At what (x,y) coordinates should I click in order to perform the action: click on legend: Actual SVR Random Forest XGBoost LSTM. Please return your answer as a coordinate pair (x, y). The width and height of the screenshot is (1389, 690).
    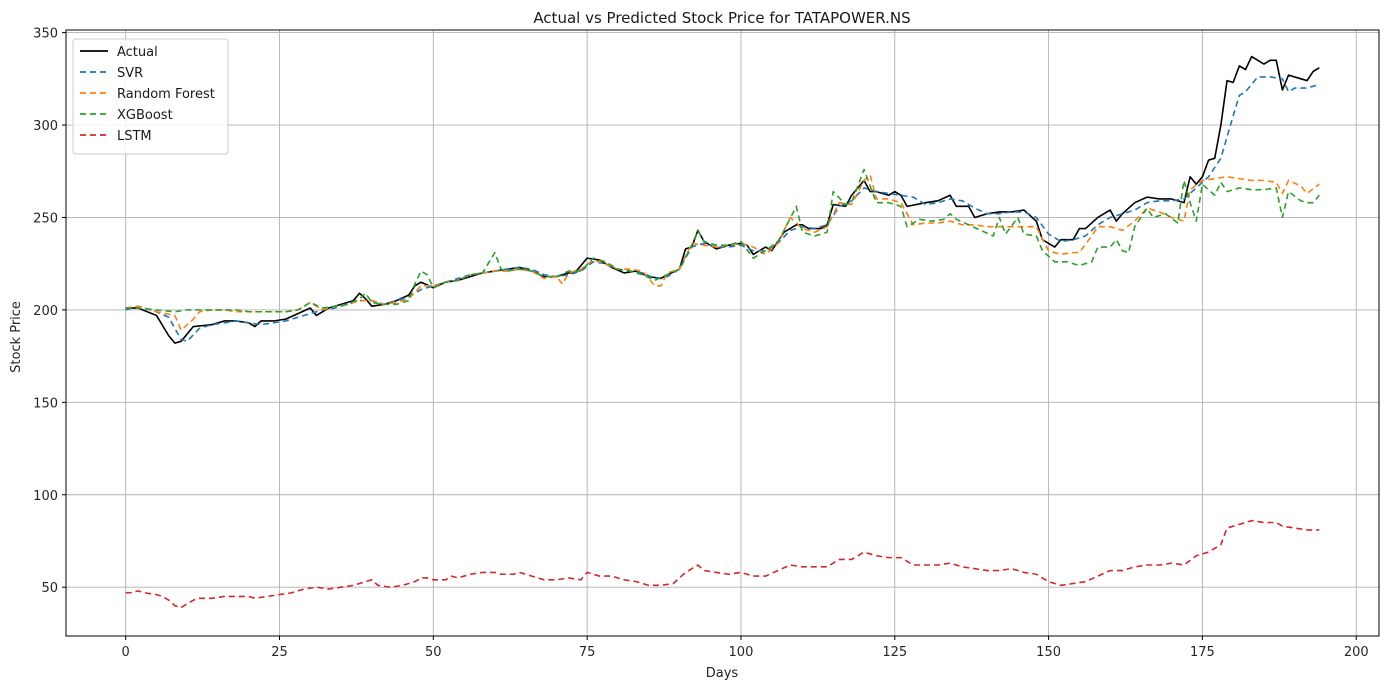
    Looking at the image, I should click on (150, 96).